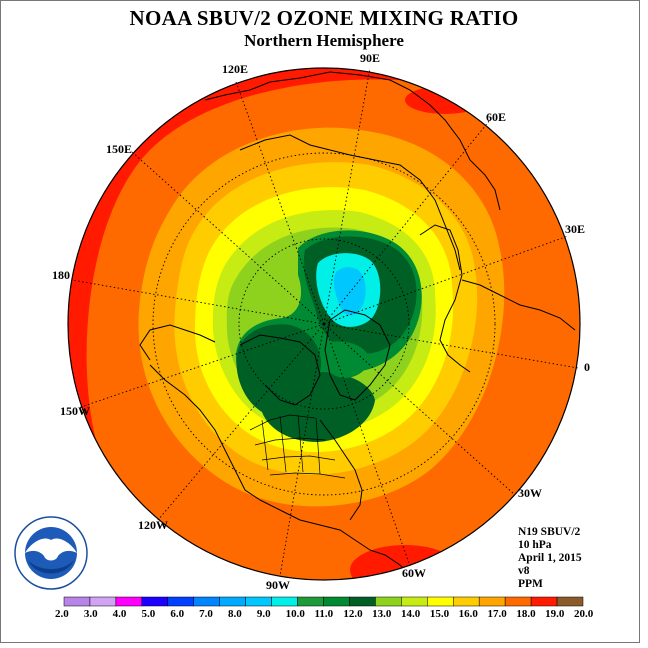  I want to click on lon-label-90E: 90E, so click(370, 58).